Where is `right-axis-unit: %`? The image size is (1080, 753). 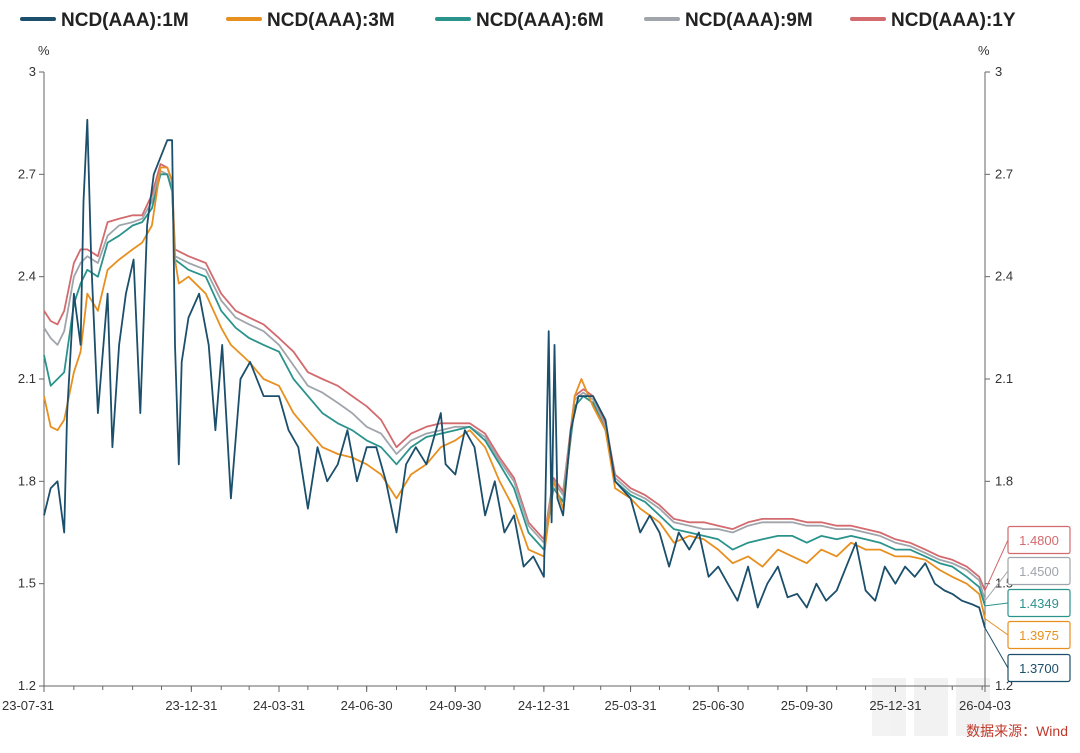 right-axis-unit: % is located at coordinates (984, 50).